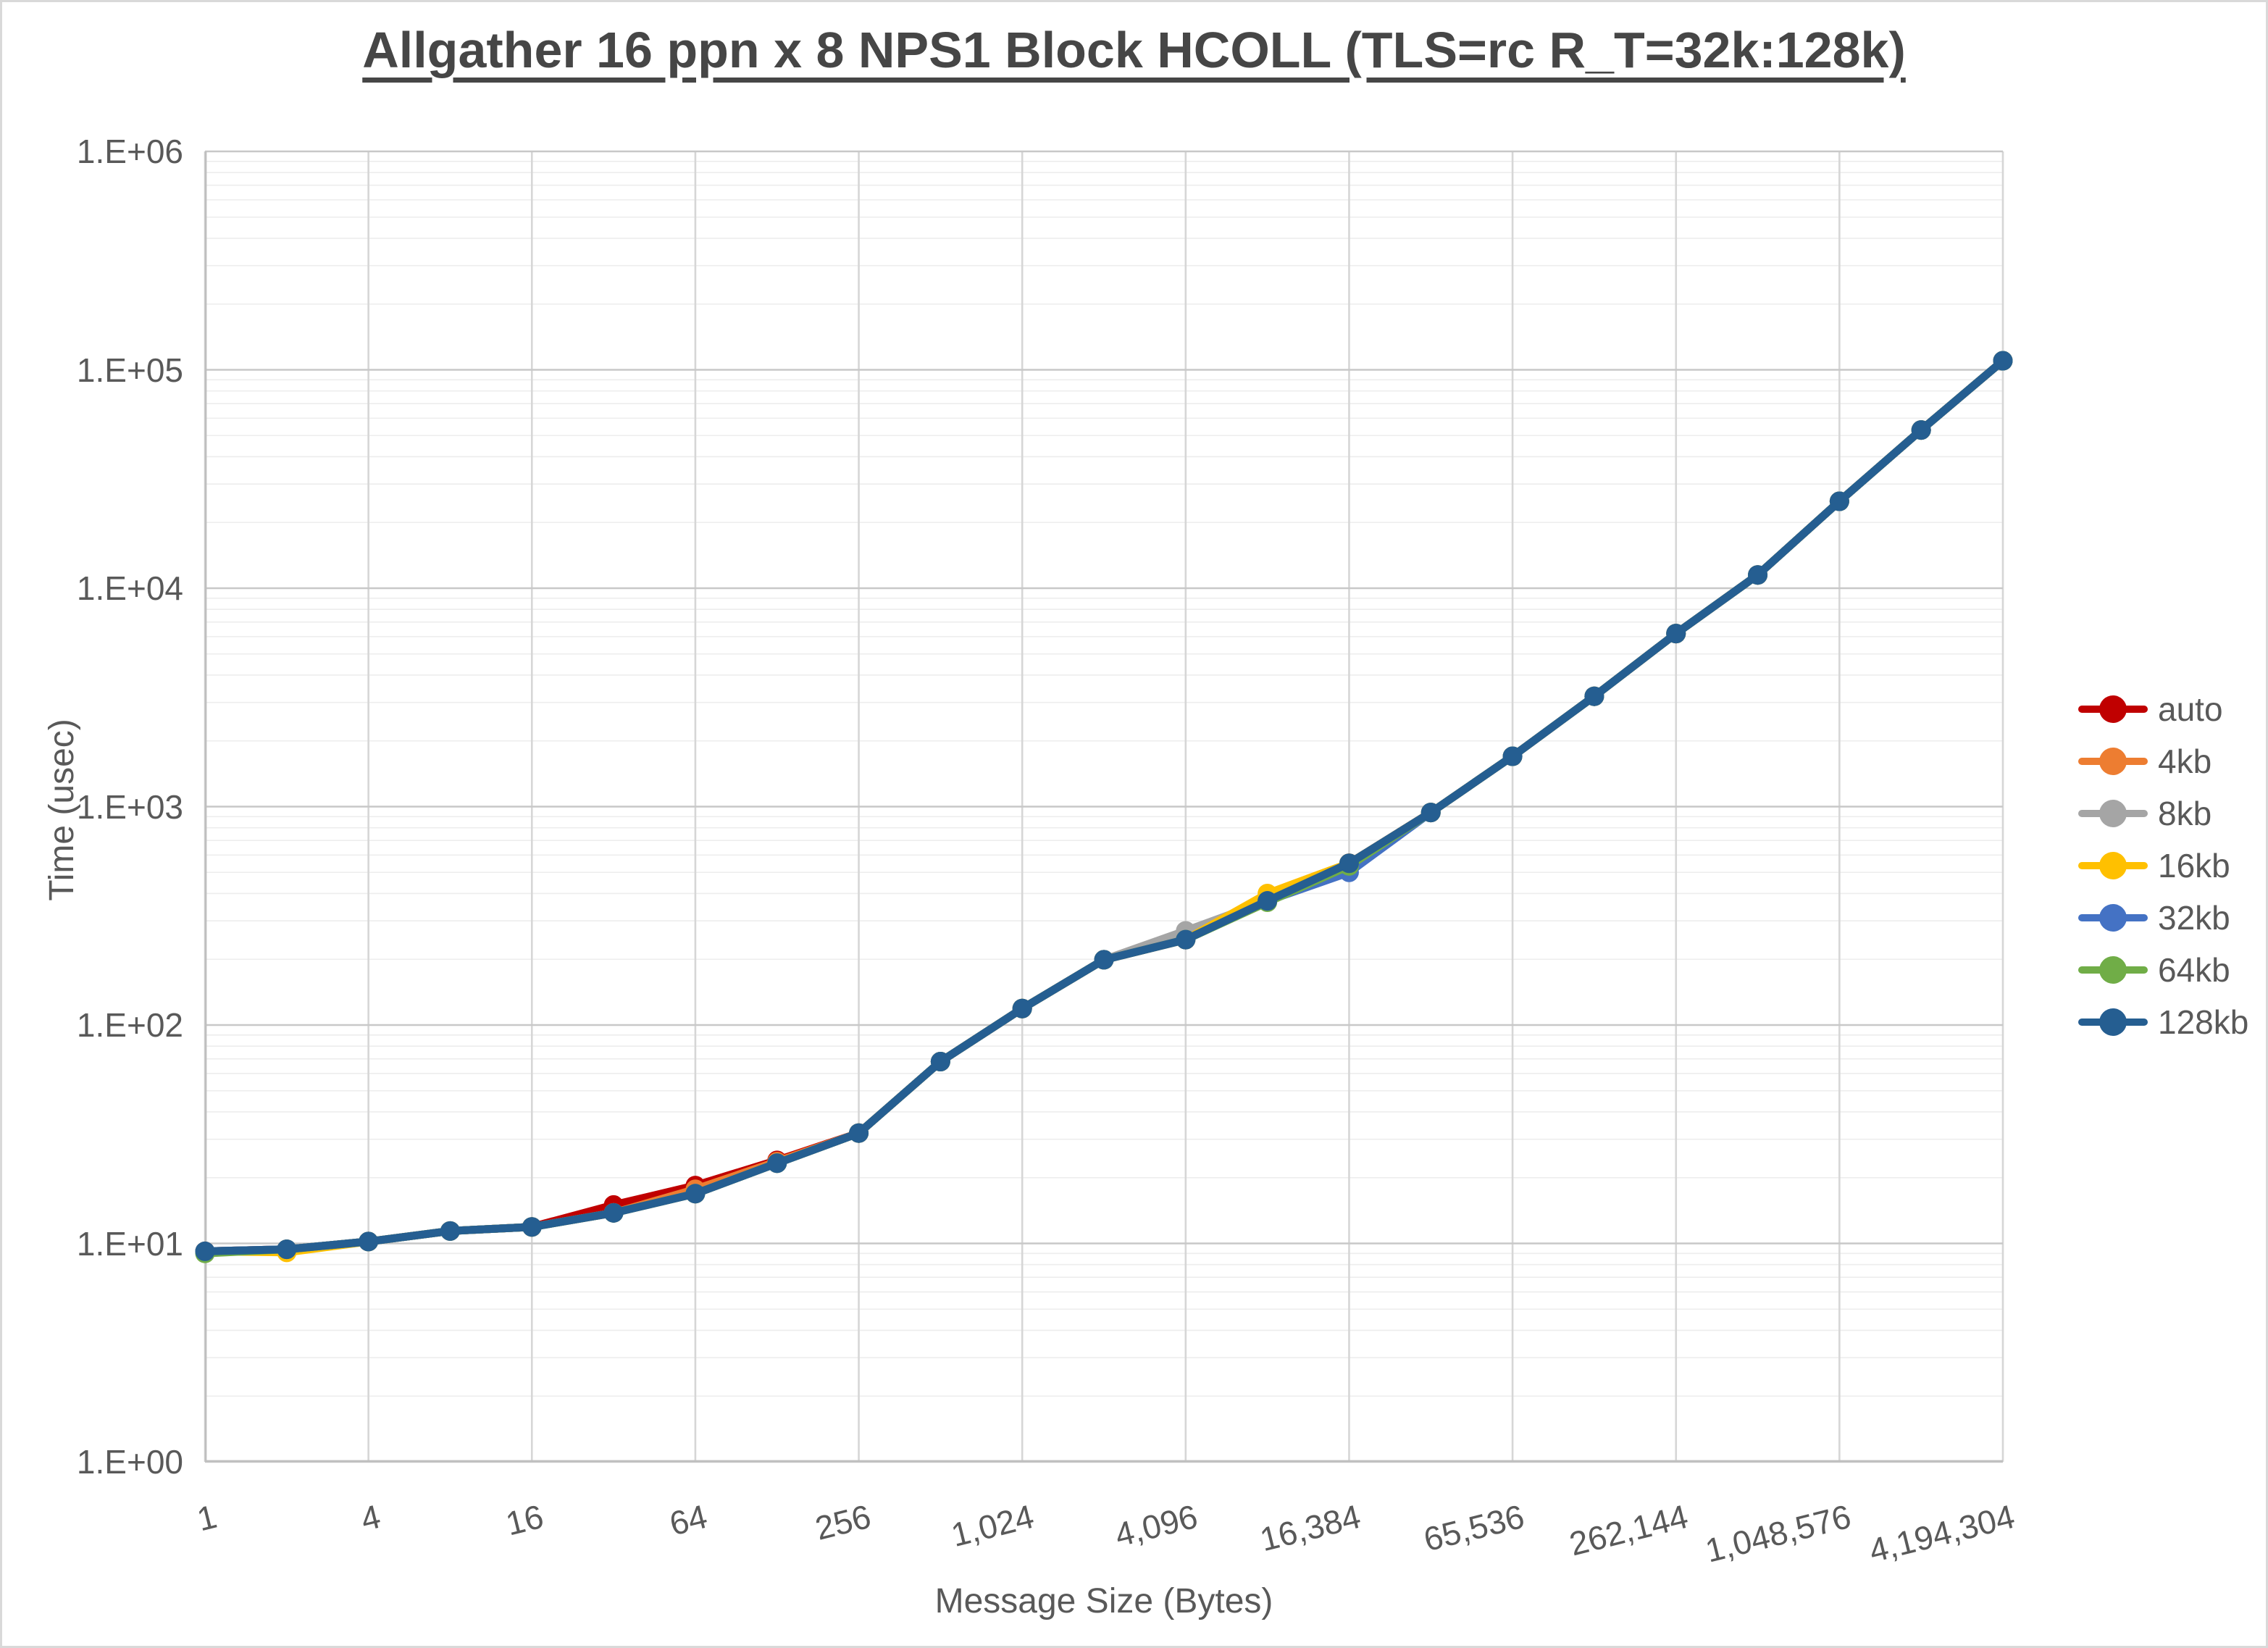  Describe the element at coordinates (129, 151) in the screenshot. I see `y-tick-label: 1.E+06` at that location.